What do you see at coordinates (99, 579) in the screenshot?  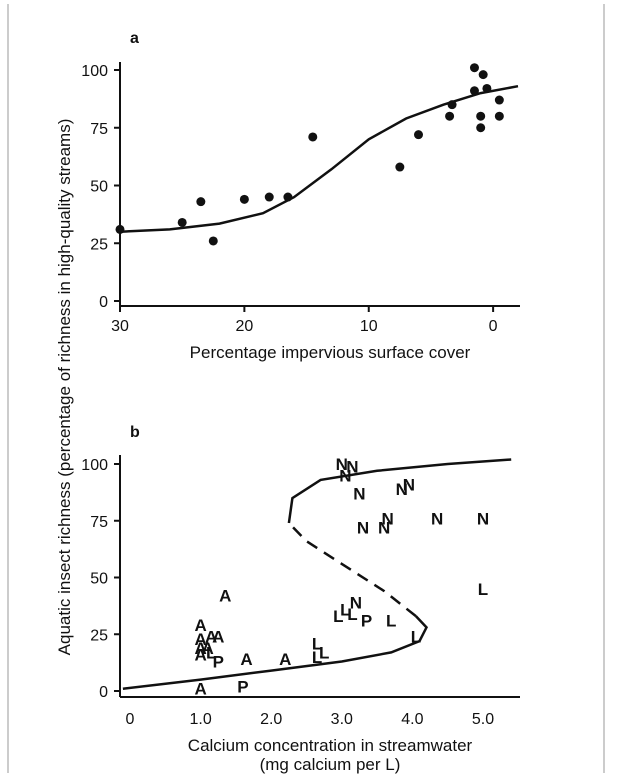 I see `y-tick-label-b: 50` at bounding box center [99, 579].